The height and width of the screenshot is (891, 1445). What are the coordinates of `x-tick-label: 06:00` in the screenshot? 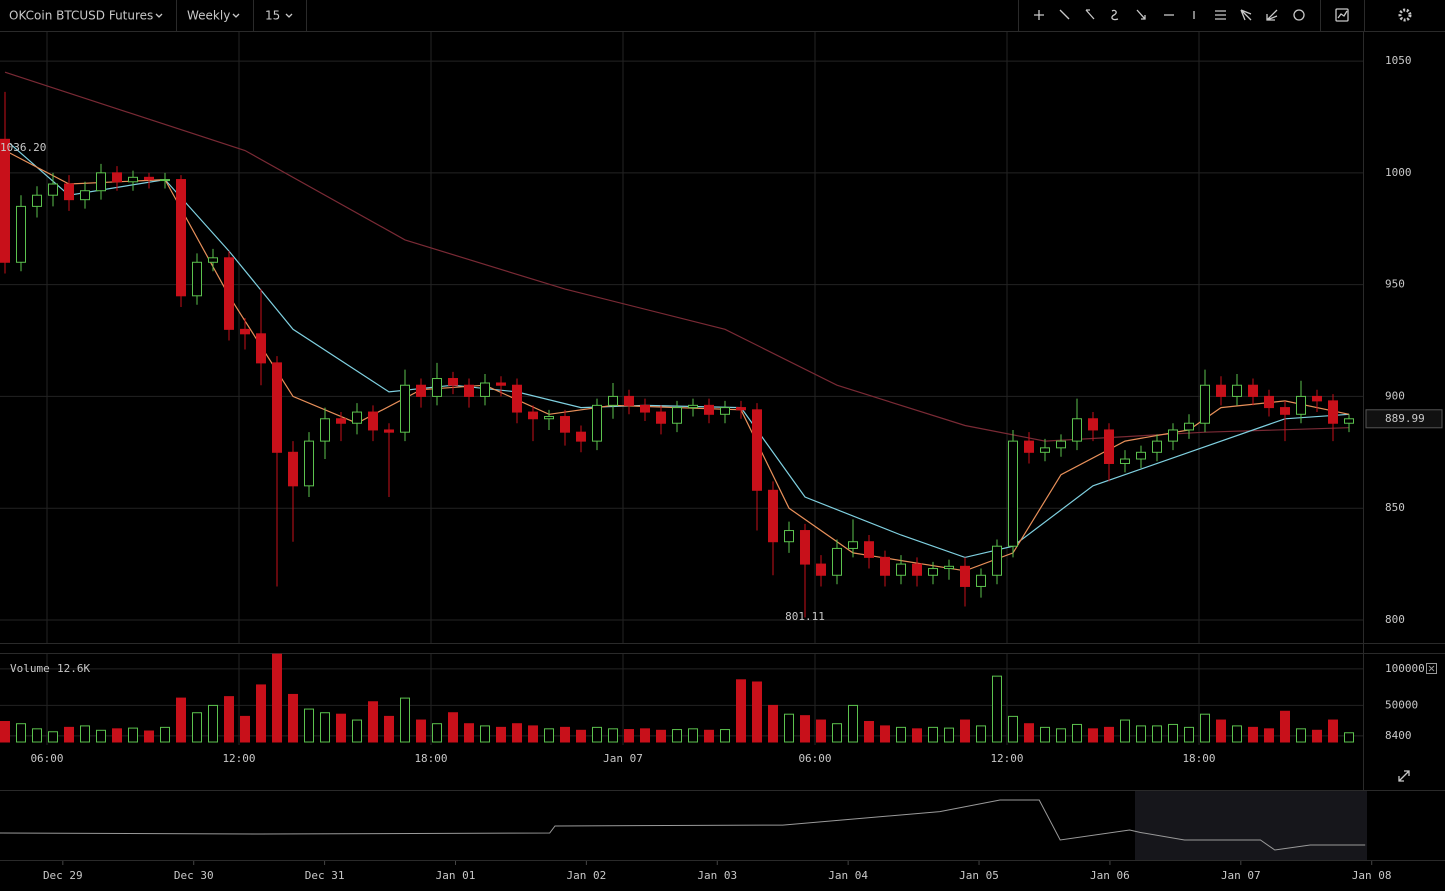 It's located at (814, 758).